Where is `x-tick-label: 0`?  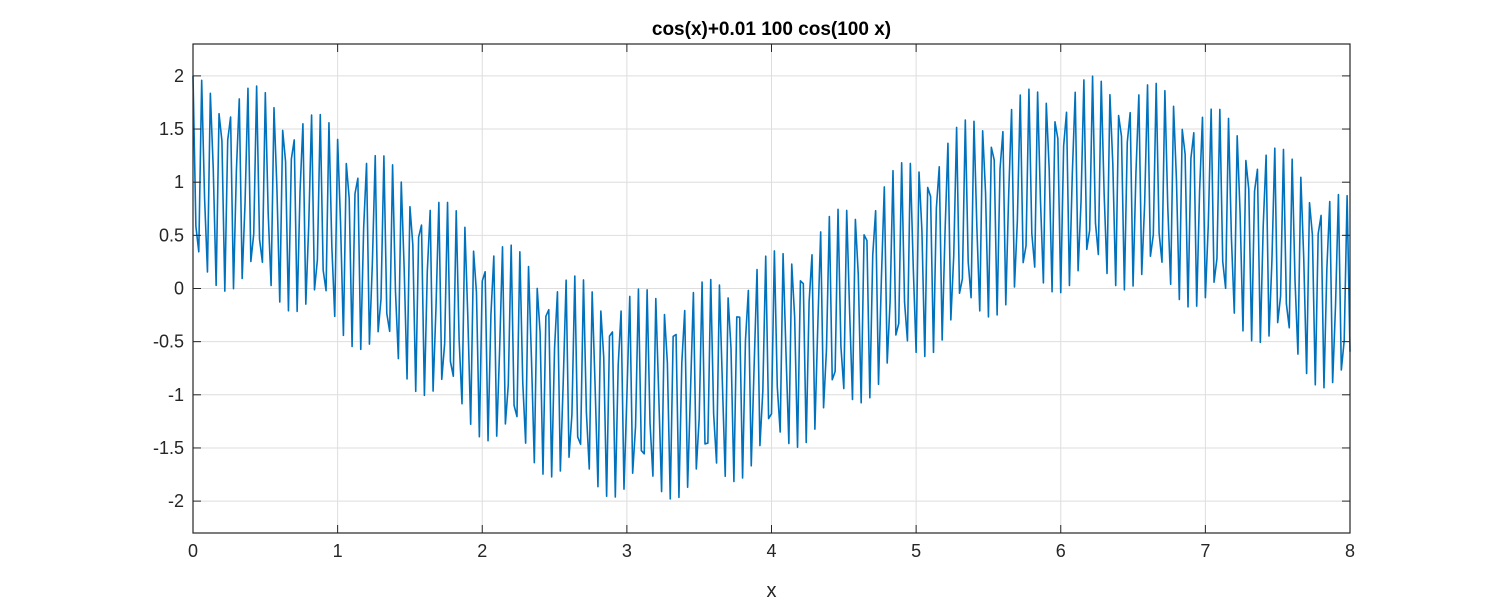 x-tick-label: 0 is located at coordinates (193, 551).